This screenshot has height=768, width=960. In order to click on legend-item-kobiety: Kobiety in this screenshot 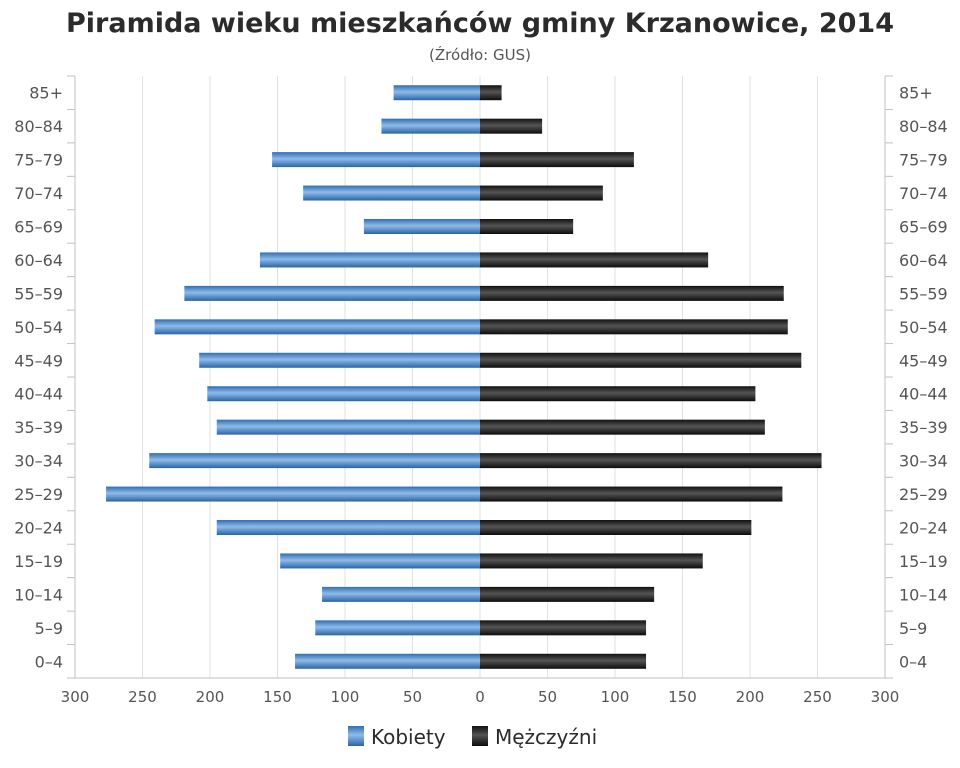, I will do `click(397, 737)`.